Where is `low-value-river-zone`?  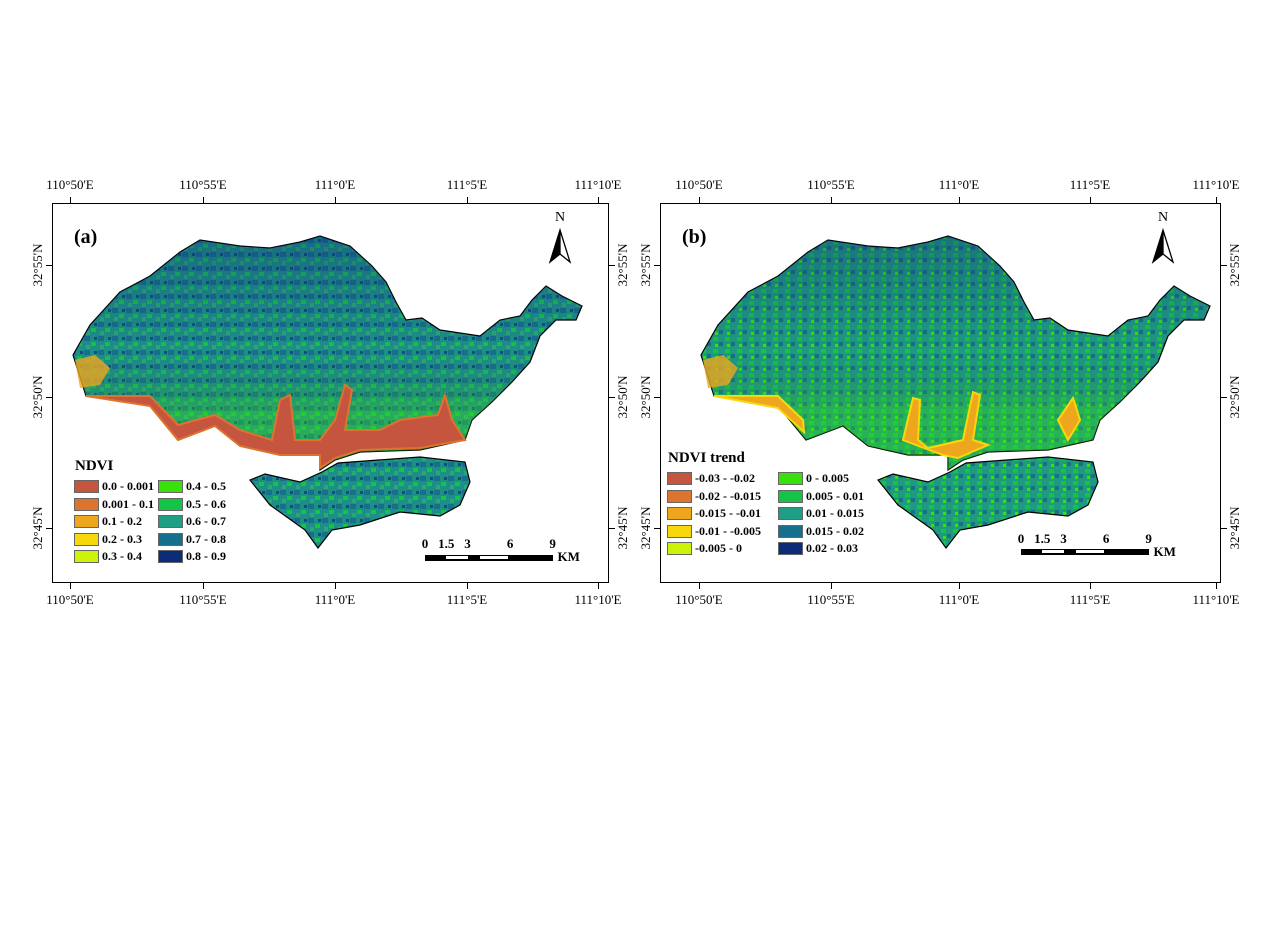 low-value-river-zone is located at coordinates (897, 425).